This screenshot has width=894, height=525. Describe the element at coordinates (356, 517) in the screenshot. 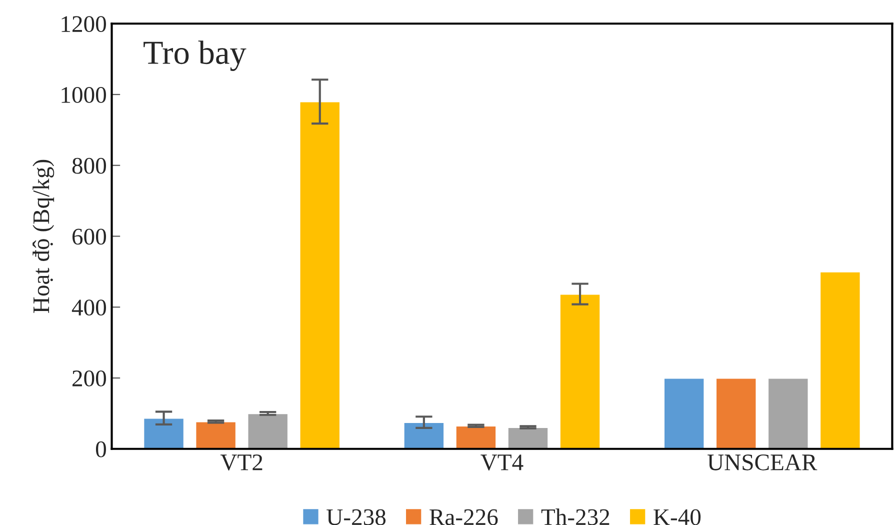

I see `legend-label: U-238` at that location.